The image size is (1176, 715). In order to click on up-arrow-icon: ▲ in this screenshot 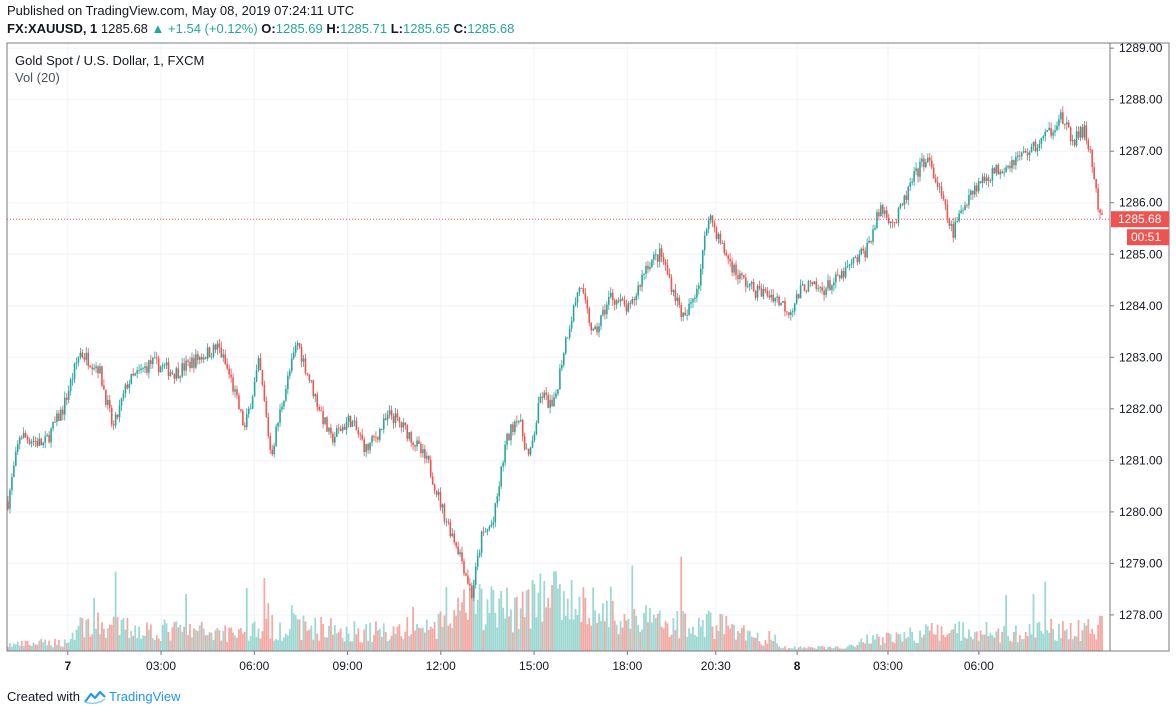, I will do `click(158, 28)`.